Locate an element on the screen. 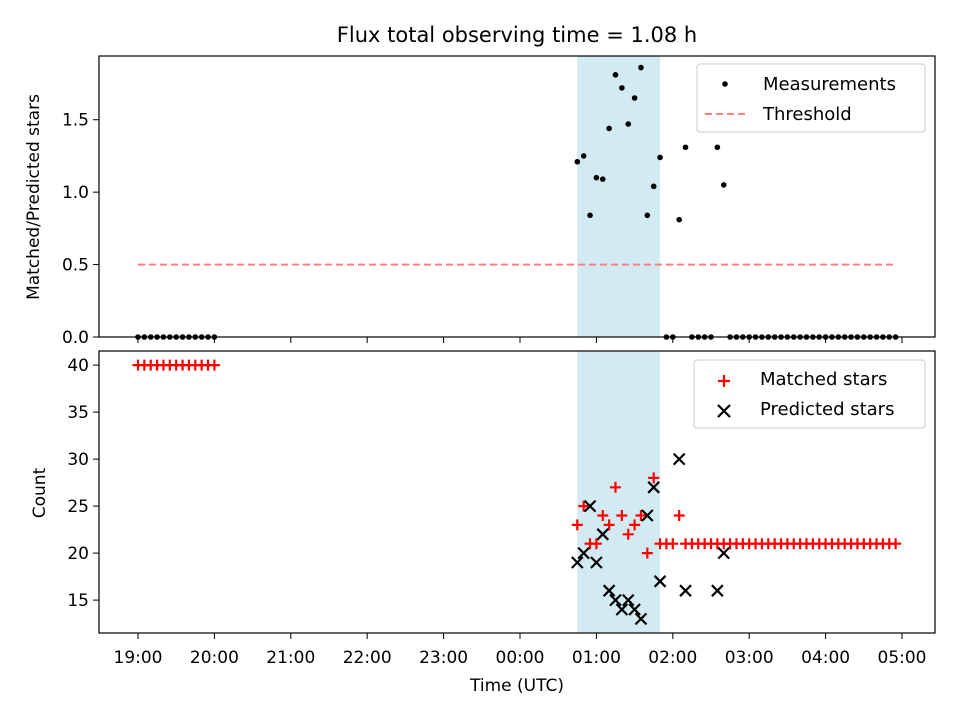 The image size is (960, 720). top-legend: Measurements Threshold is located at coordinates (811, 98).